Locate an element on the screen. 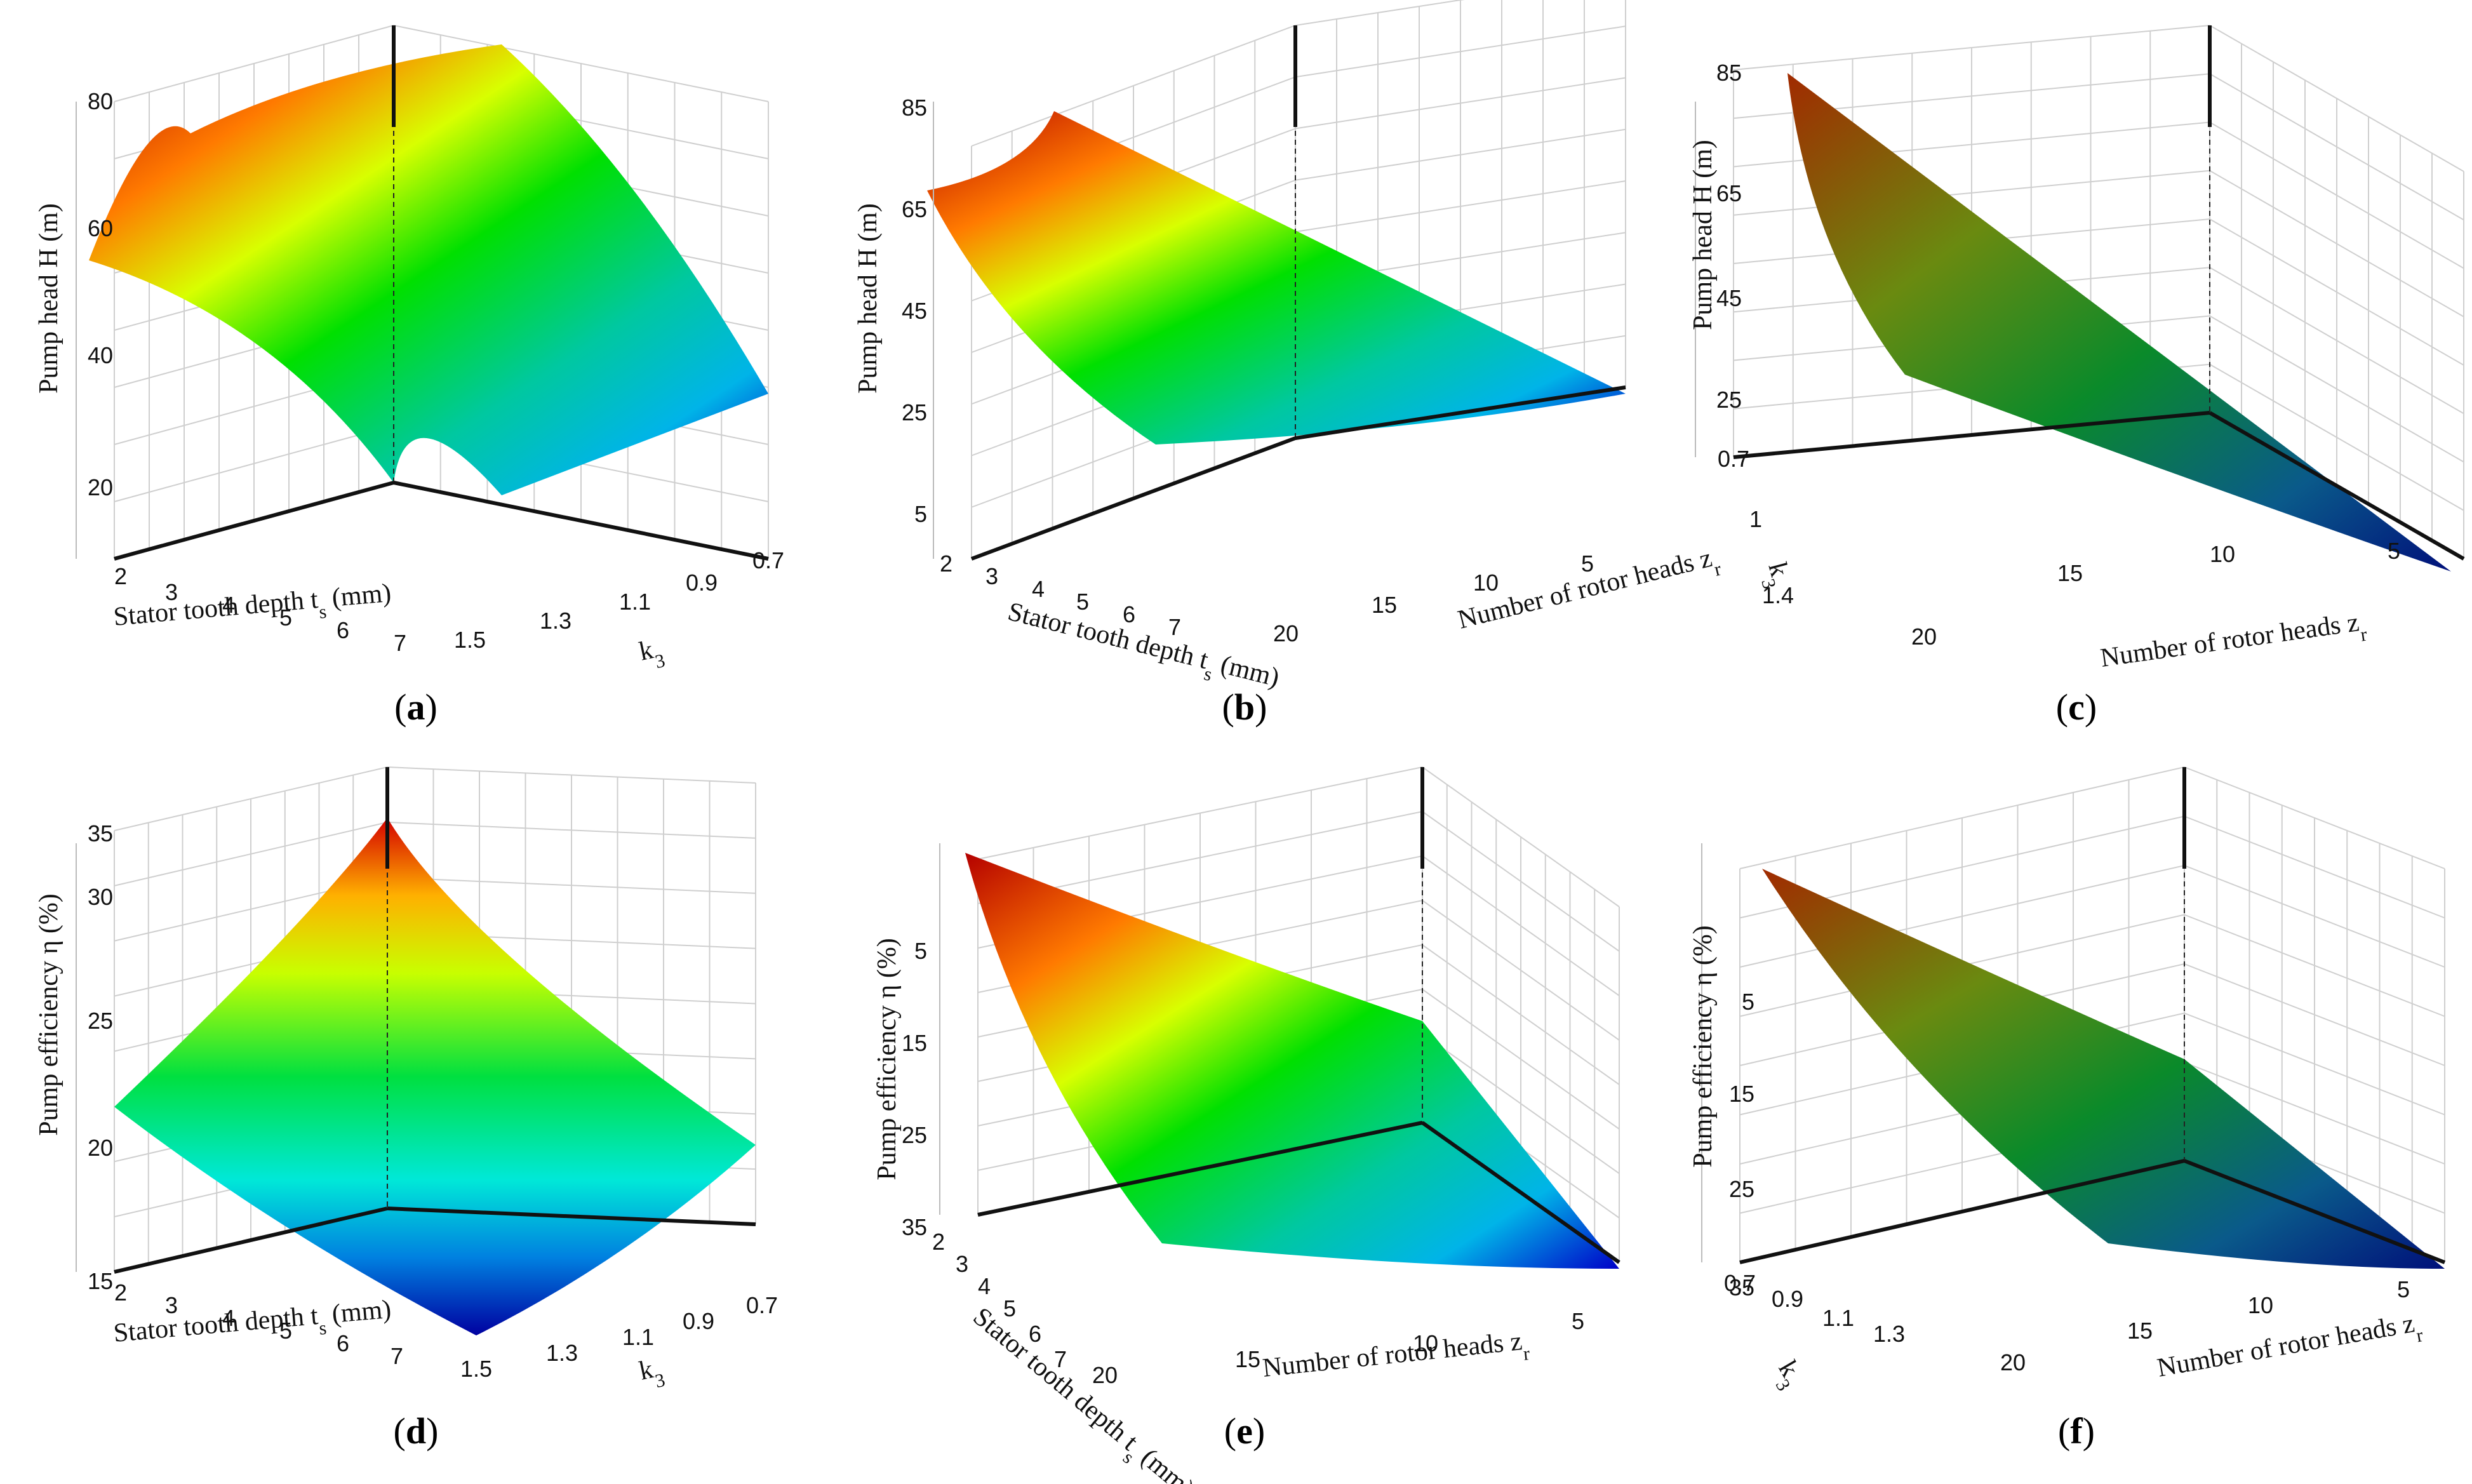 This screenshot has height=1484, width=2472. caption-a-letter: a is located at coordinates (415, 707).